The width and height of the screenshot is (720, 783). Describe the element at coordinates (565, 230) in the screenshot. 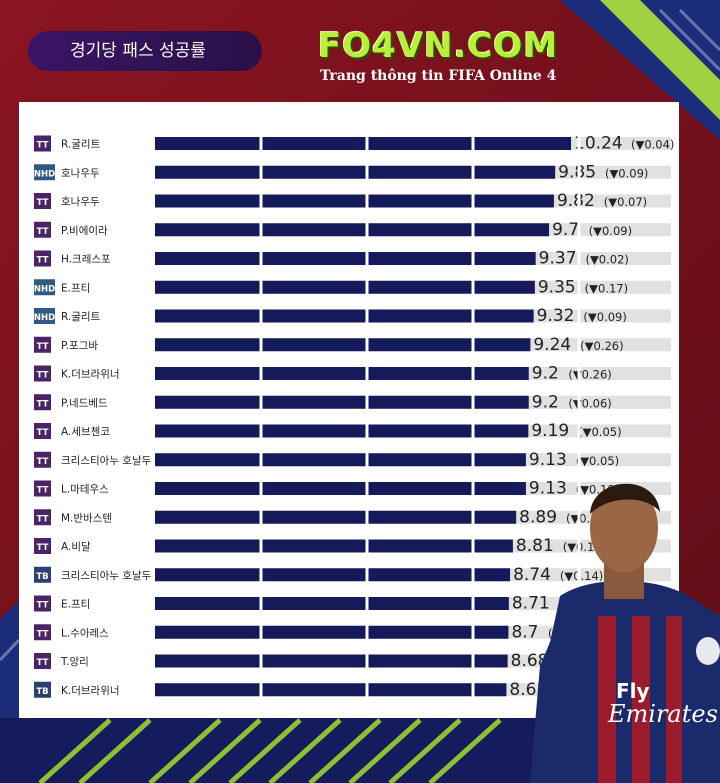

I see `value-label: 9.7` at that location.